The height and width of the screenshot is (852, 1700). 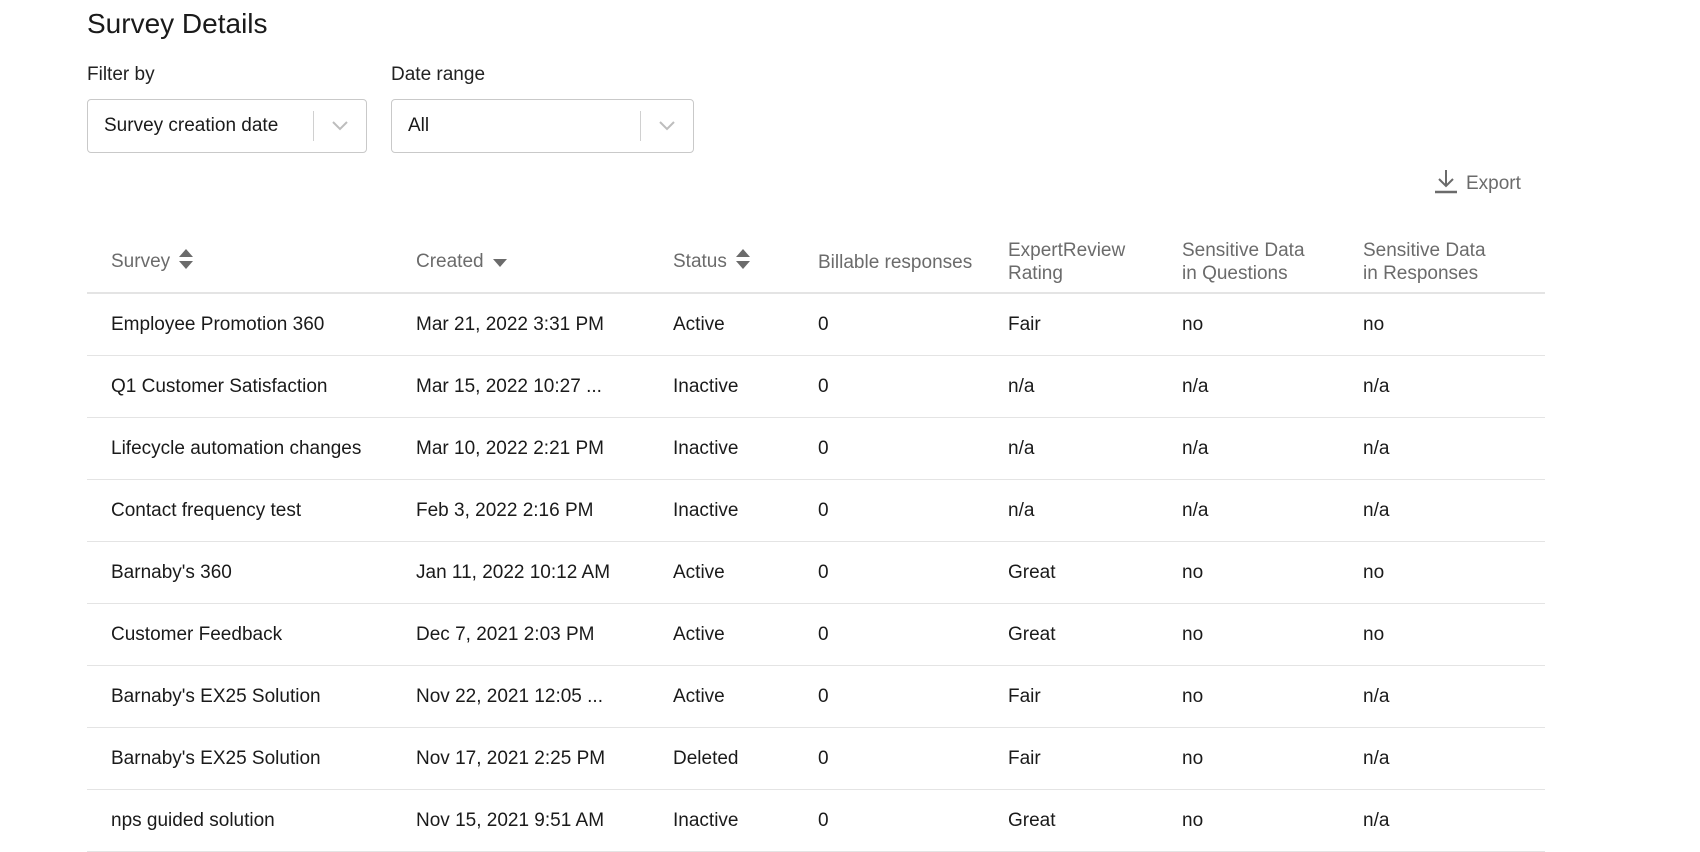 What do you see at coordinates (544, 820) in the screenshot?
I see `created-date-cell: Nov 15, 2021 9:51 AM` at bounding box center [544, 820].